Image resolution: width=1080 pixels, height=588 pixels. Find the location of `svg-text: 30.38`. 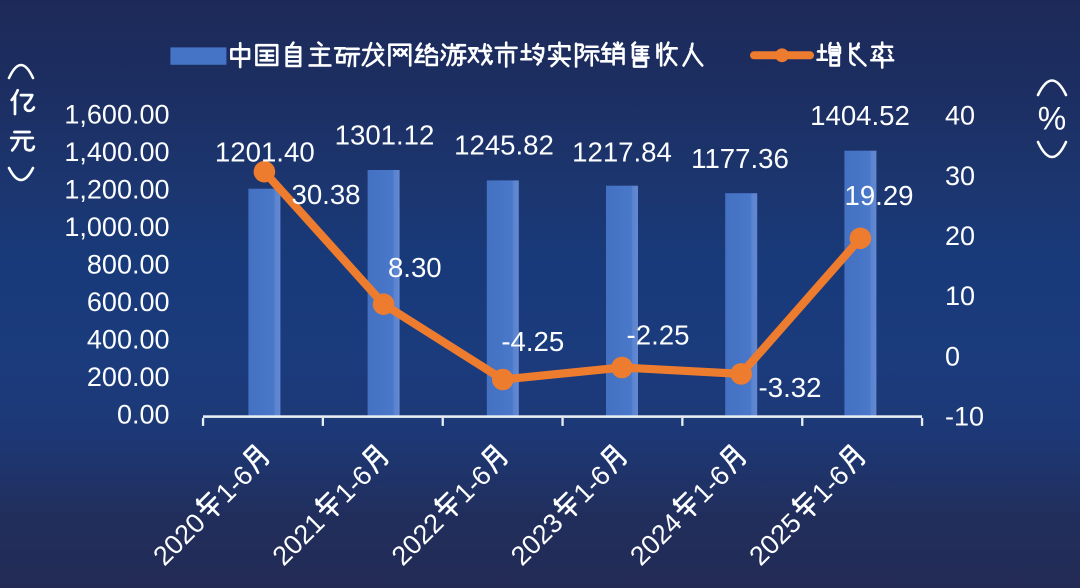

svg-text: 30.38 is located at coordinates (325, 194).